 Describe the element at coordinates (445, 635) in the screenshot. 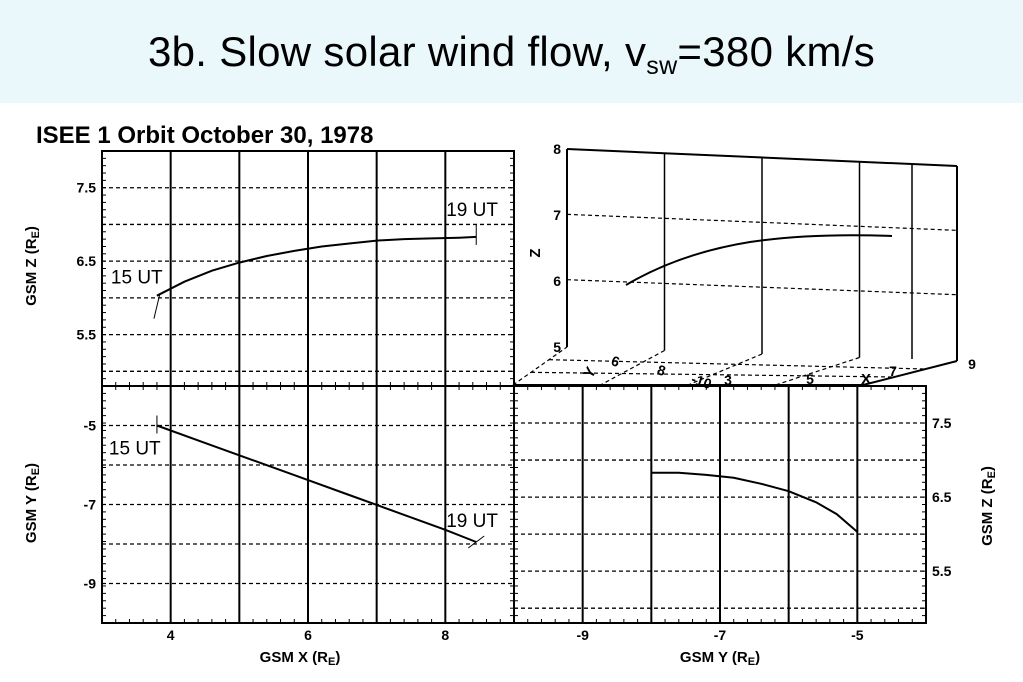

I see `x-tick-label: 8` at that location.